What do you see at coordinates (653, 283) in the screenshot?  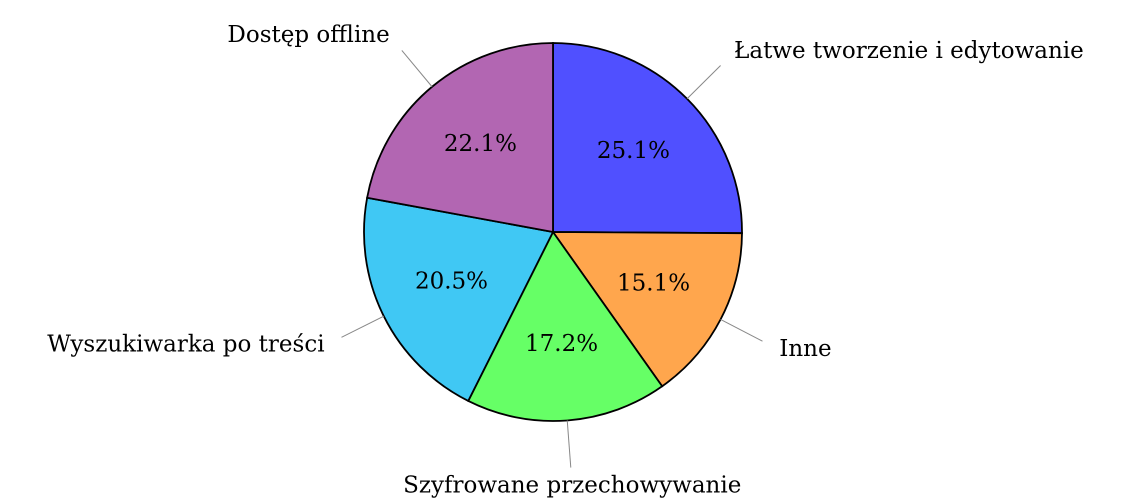 I see `value-label: 15.1%` at bounding box center [653, 283].